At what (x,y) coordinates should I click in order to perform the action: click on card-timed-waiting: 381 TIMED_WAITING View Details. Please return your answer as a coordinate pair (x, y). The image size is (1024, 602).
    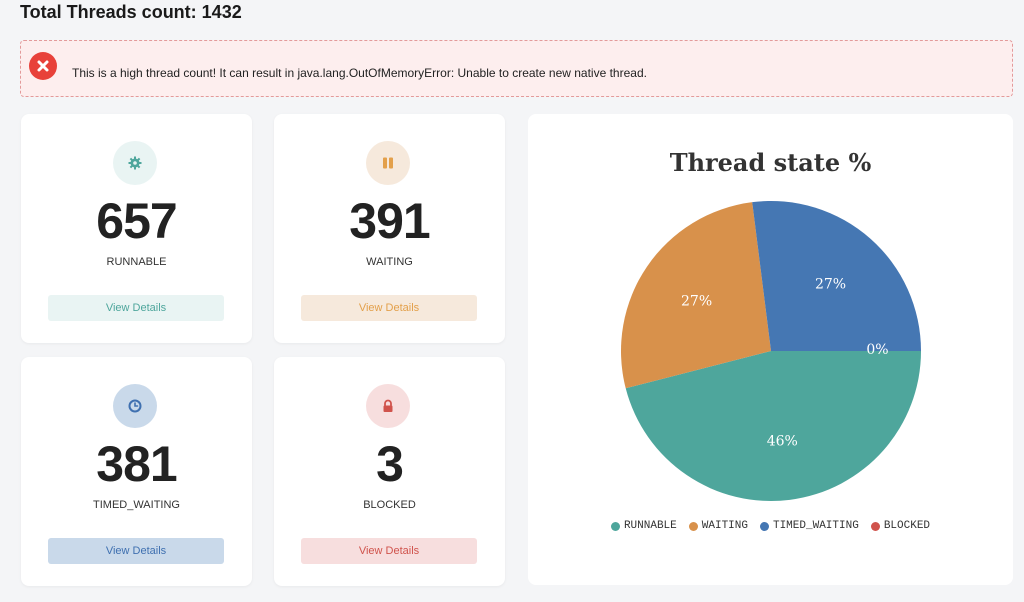
    Looking at the image, I should click on (136, 471).